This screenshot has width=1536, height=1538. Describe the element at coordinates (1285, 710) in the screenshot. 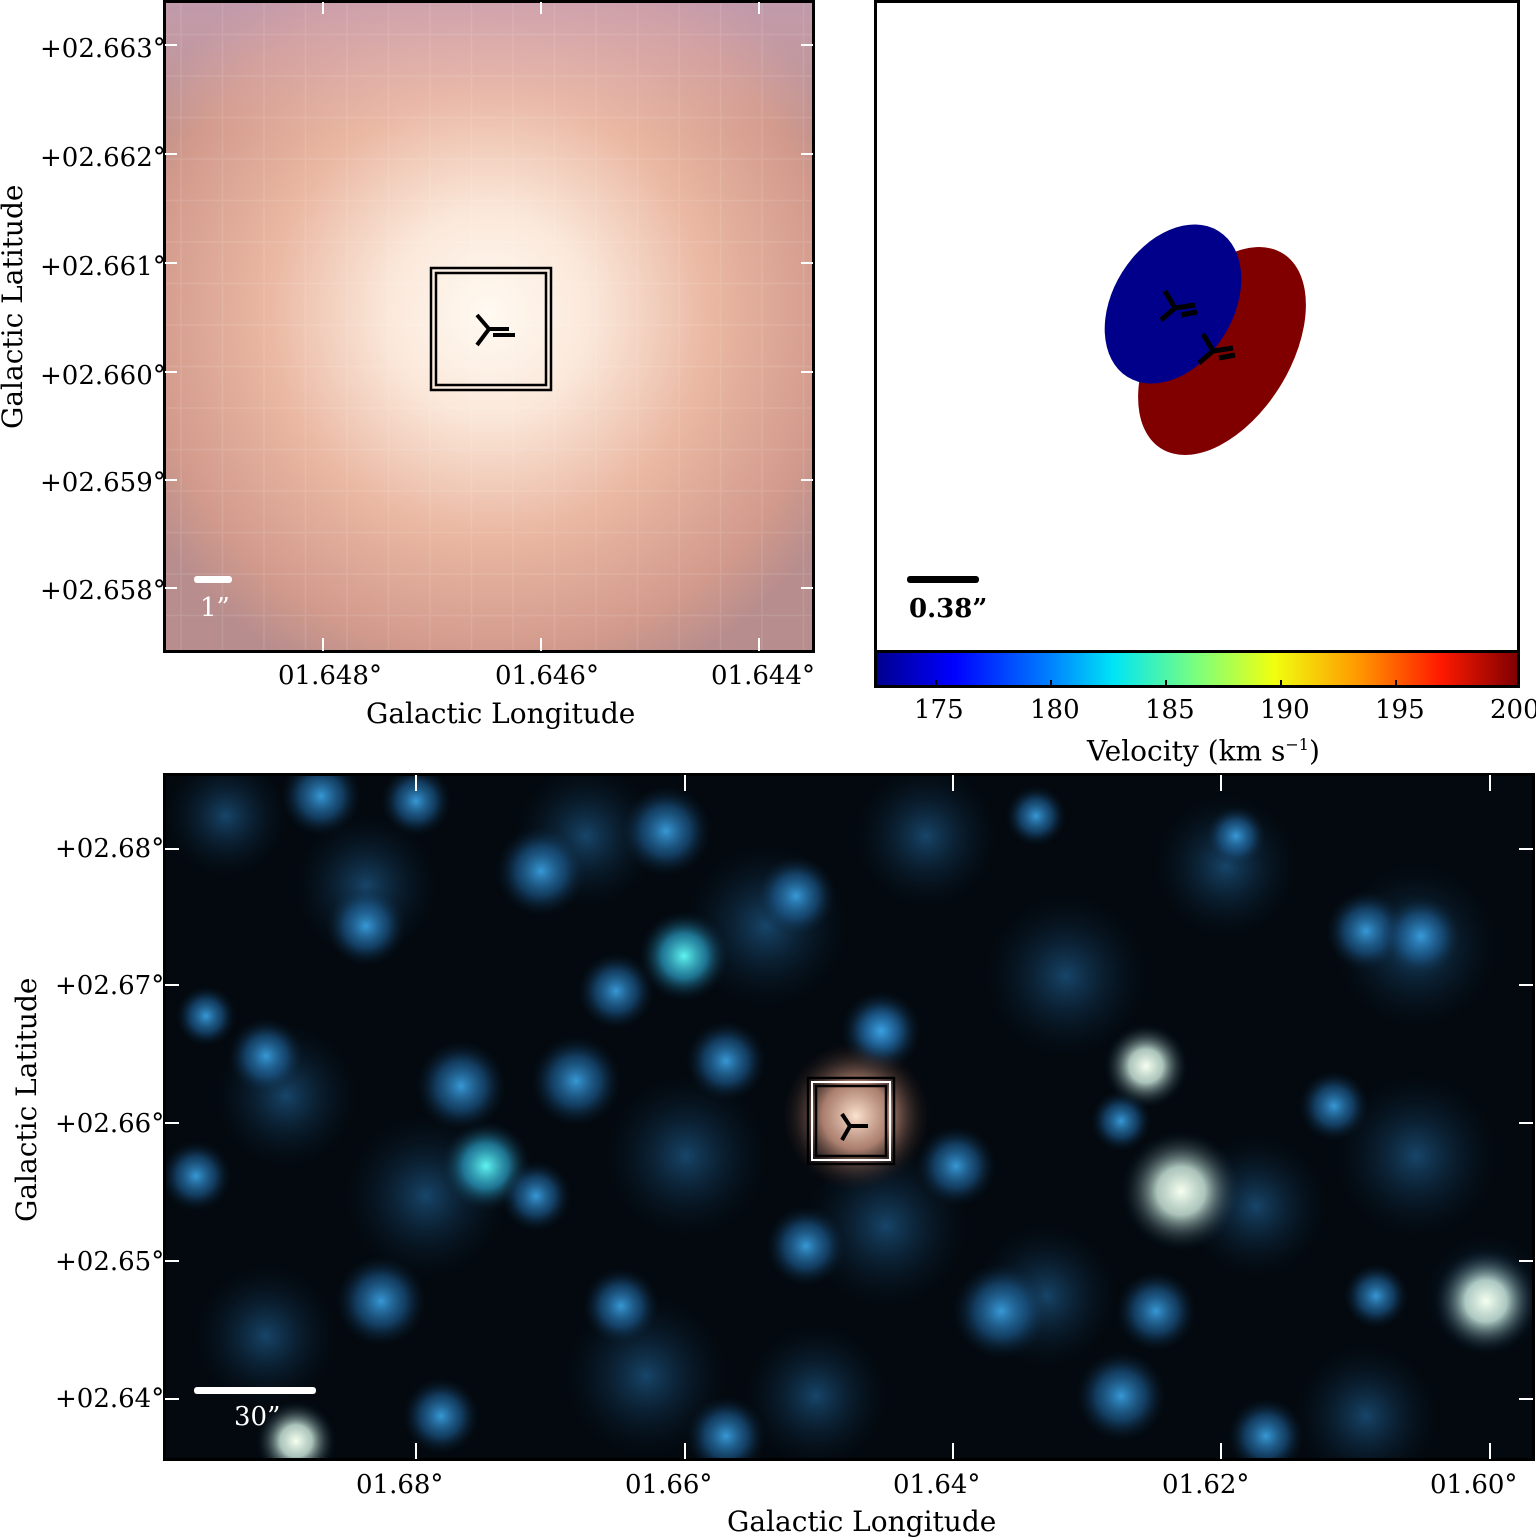

I see `colorbar-tick-label: 190` at that location.